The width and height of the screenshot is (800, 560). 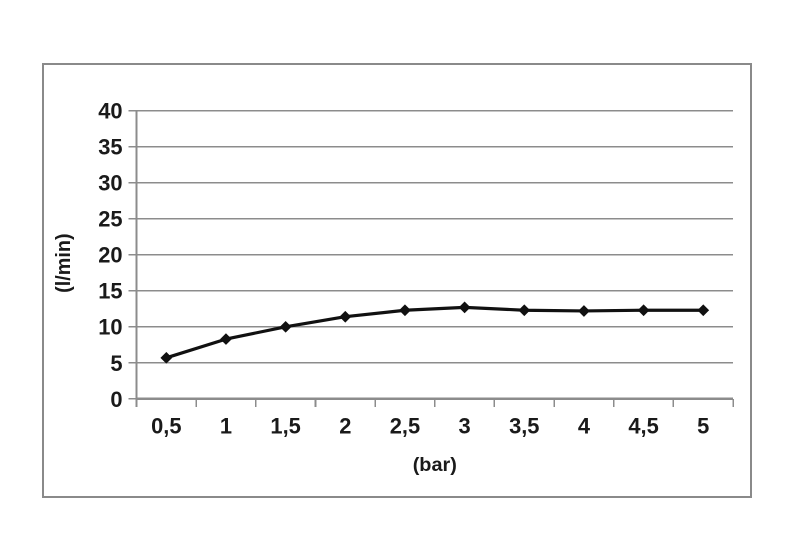 What do you see at coordinates (116, 363) in the screenshot?
I see `y-tick-label-5: 5` at bounding box center [116, 363].